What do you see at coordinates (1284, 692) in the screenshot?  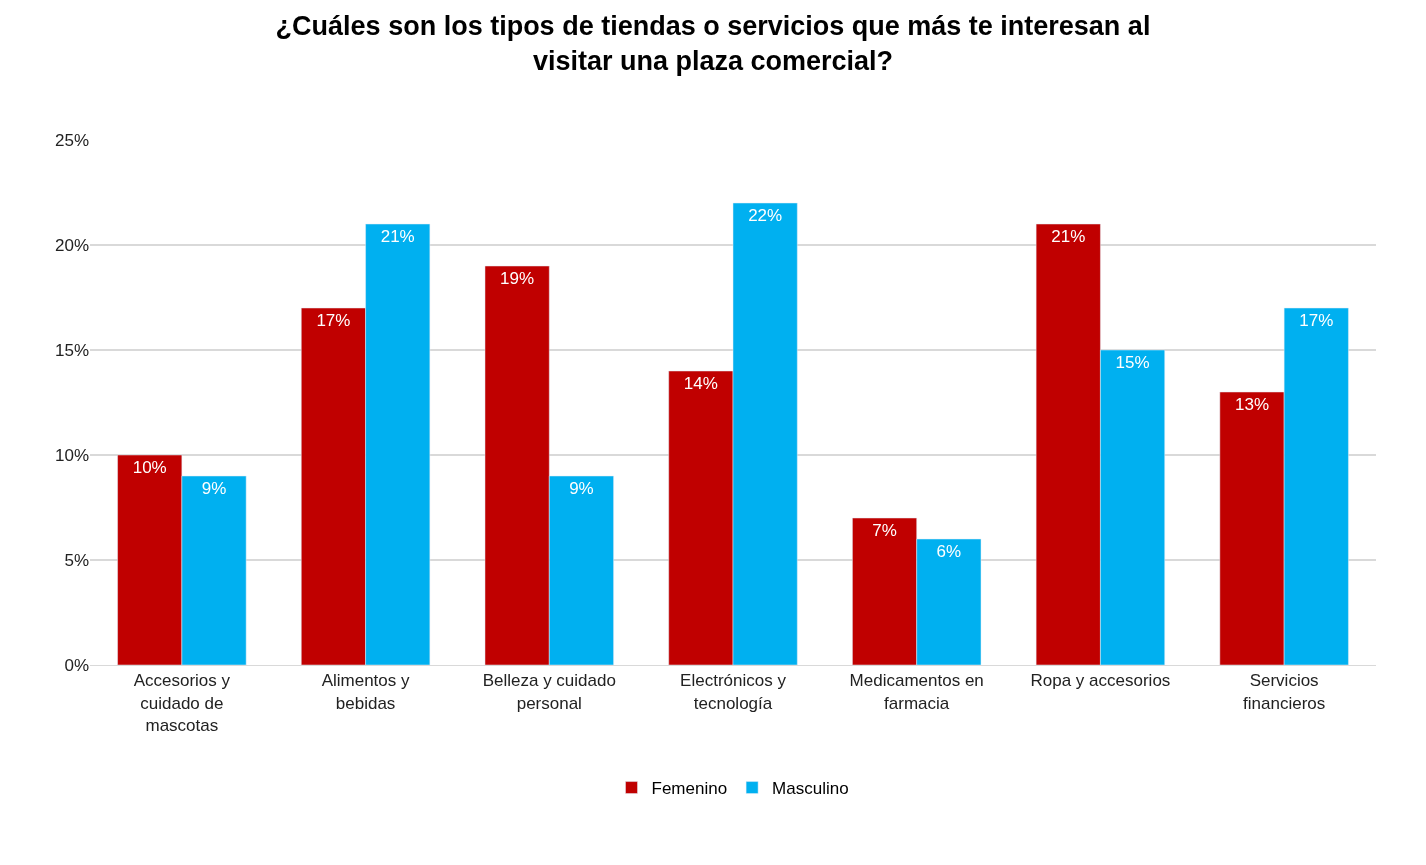 I see `x-tick-label: Servicios financieros` at bounding box center [1284, 692].